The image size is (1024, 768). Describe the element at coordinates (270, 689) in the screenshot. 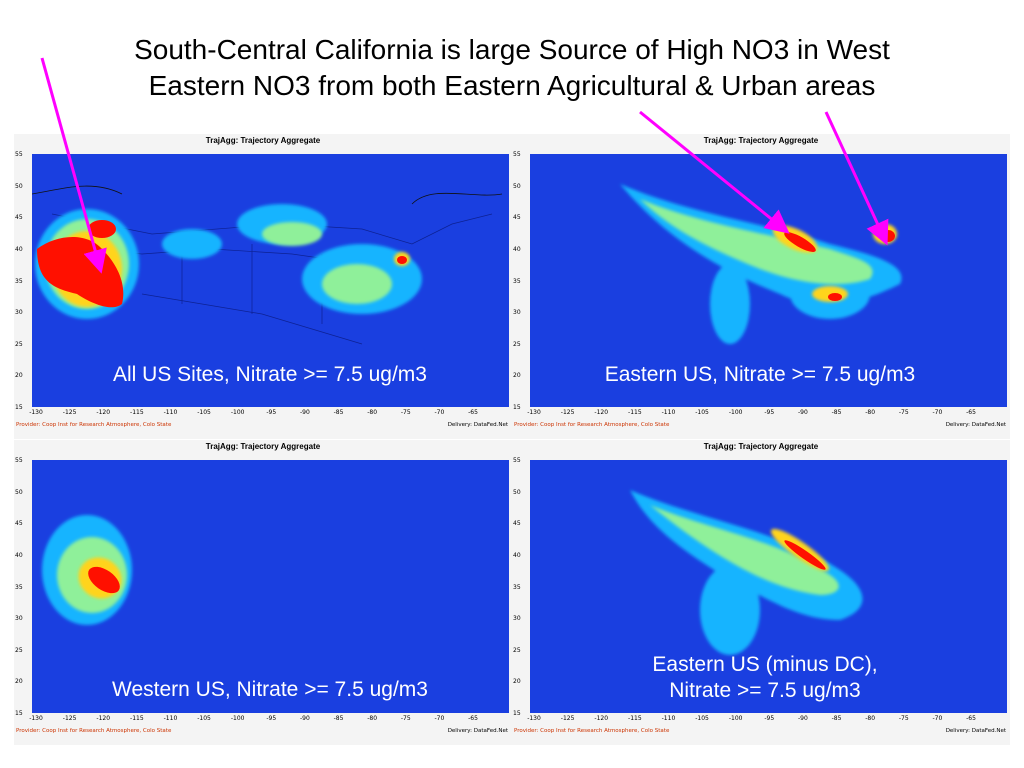

I see `caption-western-us: Western US, Nitrate >= 7.5 ug/m3` at that location.